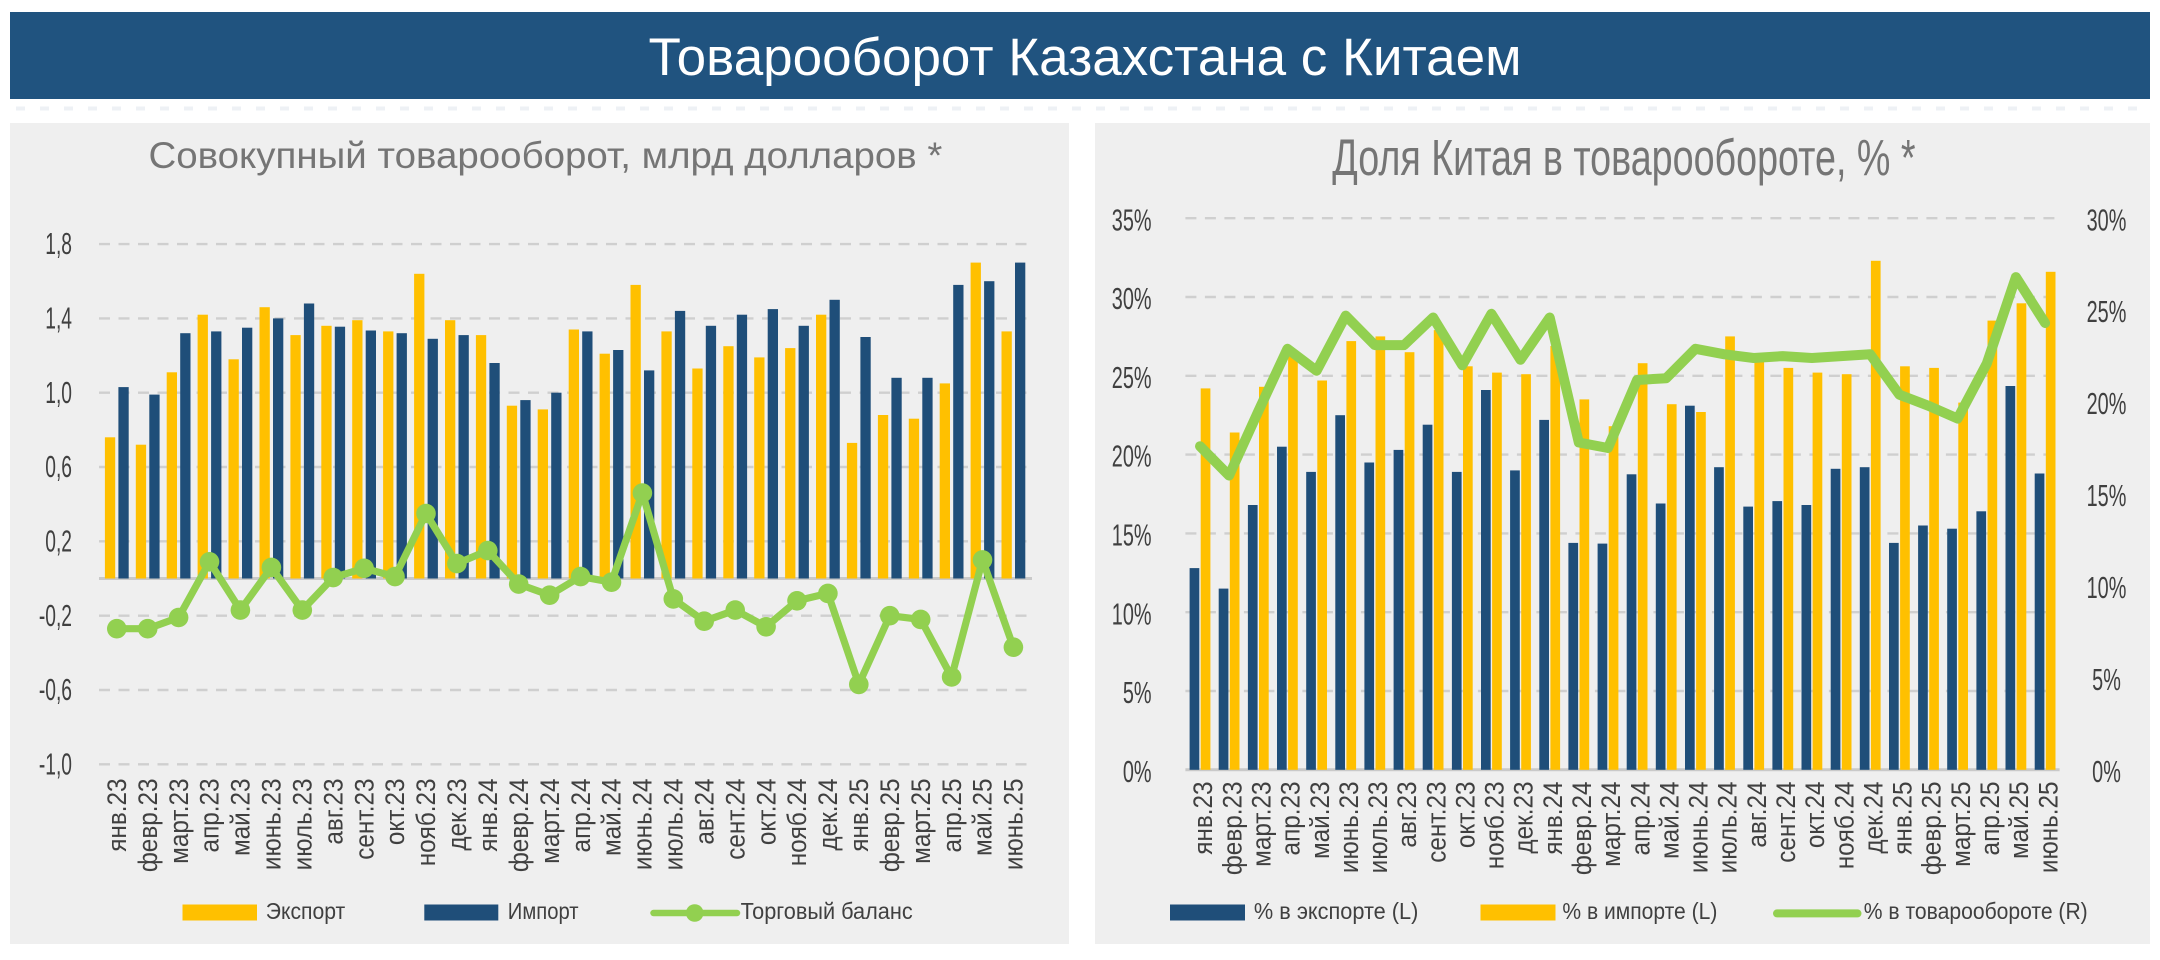  What do you see at coordinates (1336, 911) in the screenshot?
I see `svg-text: % в экспорте (L)` at bounding box center [1336, 911].